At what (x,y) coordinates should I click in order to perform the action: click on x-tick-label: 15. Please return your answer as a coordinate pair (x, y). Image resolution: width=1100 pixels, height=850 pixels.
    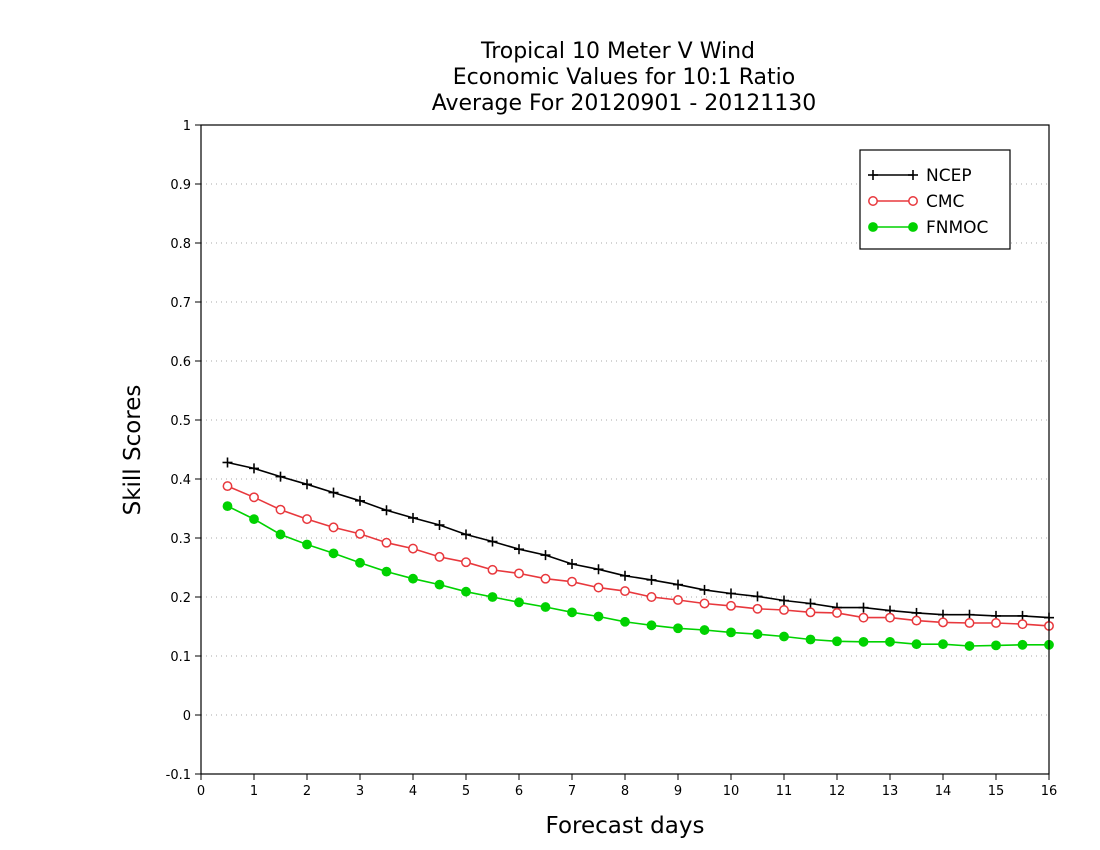
    Looking at the image, I should click on (996, 791).